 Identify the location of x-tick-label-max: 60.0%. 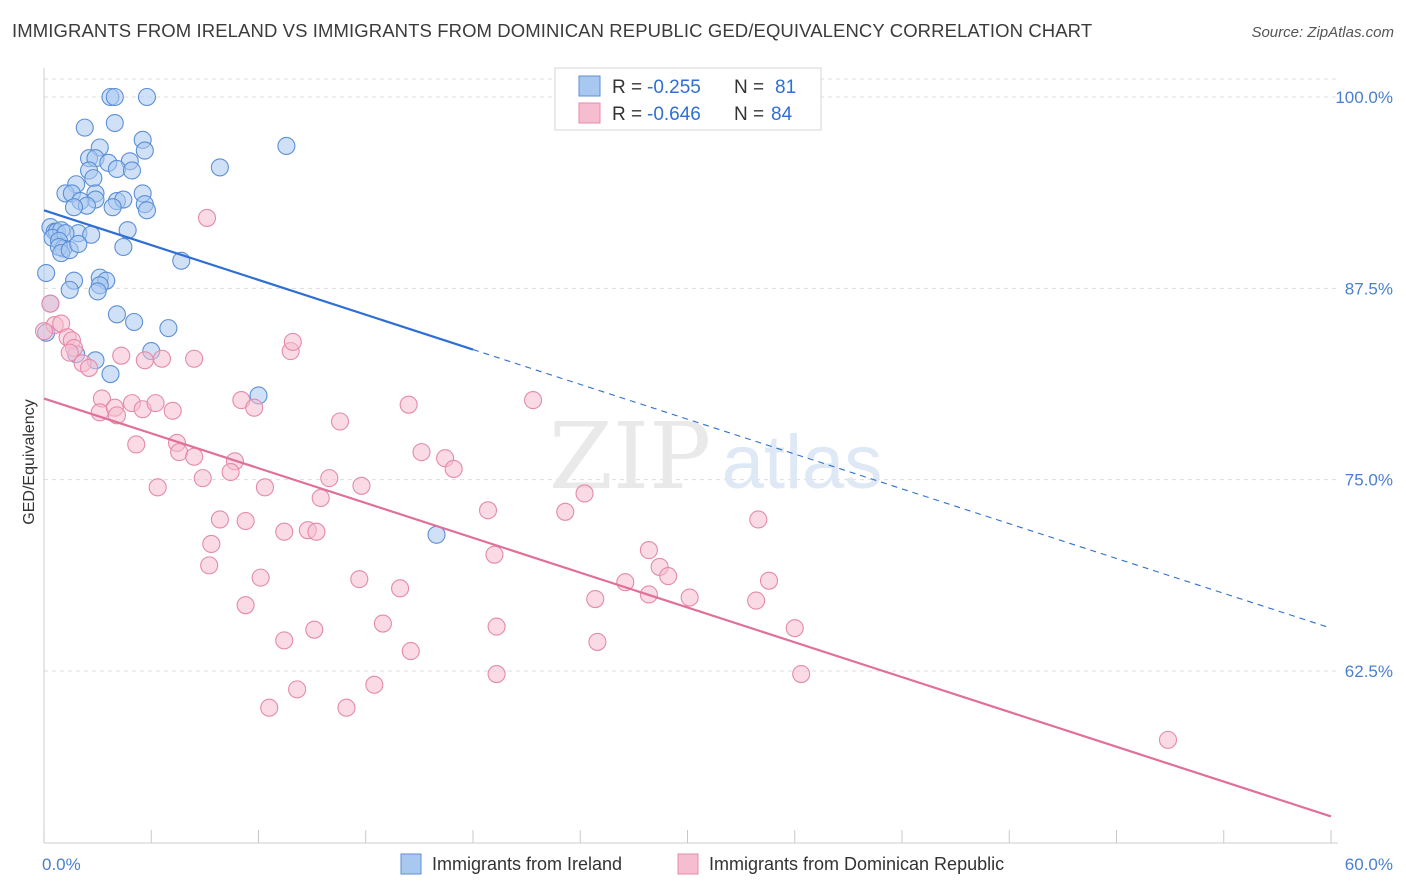
(1369, 864).